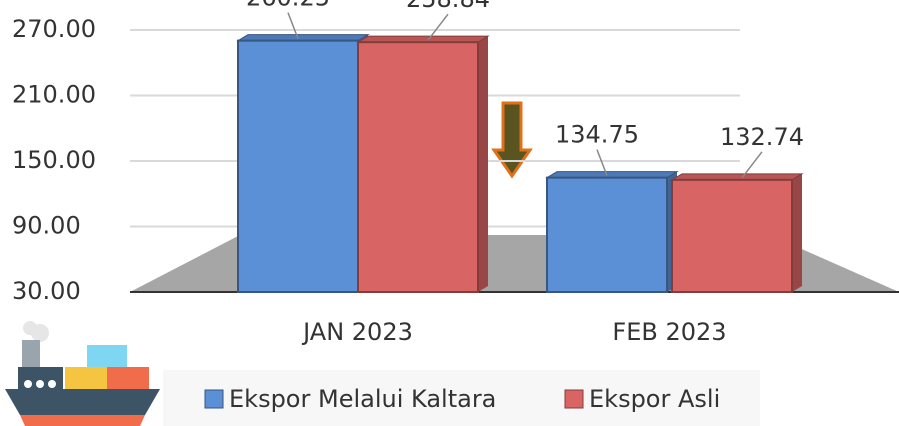 Image resolution: width=899 pixels, height=426 pixels. Describe the element at coordinates (762, 137) in the screenshot. I see `data-label: 132.74` at that location.